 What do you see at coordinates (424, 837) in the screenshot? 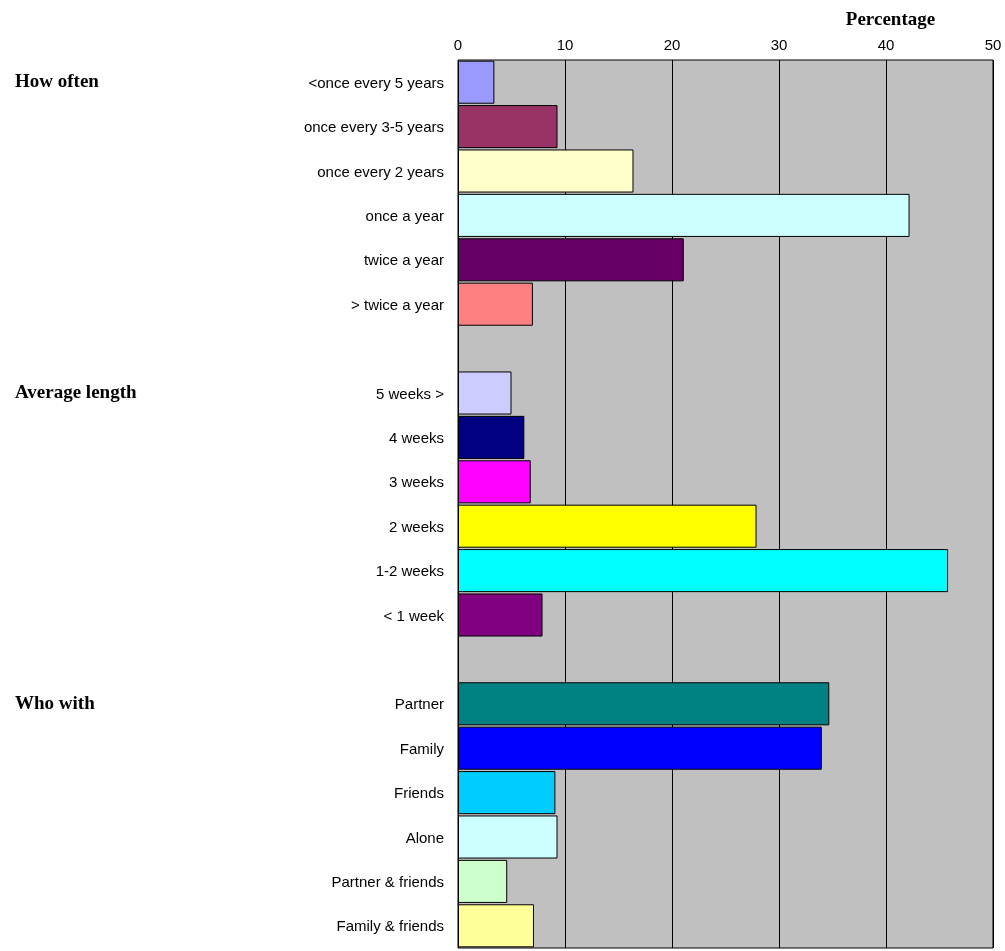
I see `y-tick-label: Alone` at bounding box center [424, 837].